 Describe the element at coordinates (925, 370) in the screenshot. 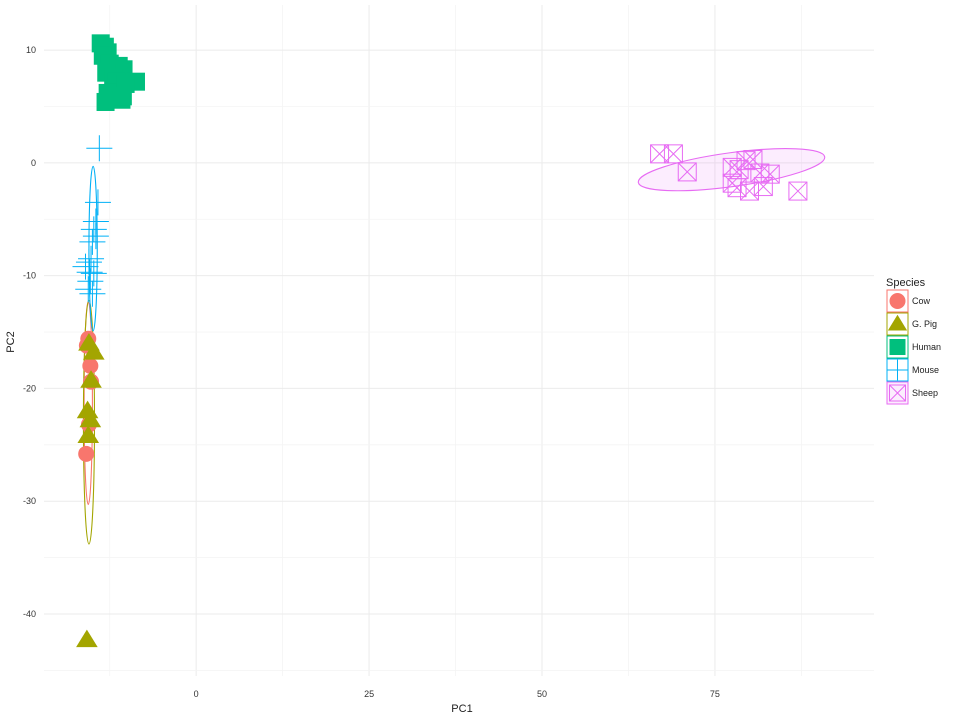

I see `legend-label-mouse: Mouse` at that location.